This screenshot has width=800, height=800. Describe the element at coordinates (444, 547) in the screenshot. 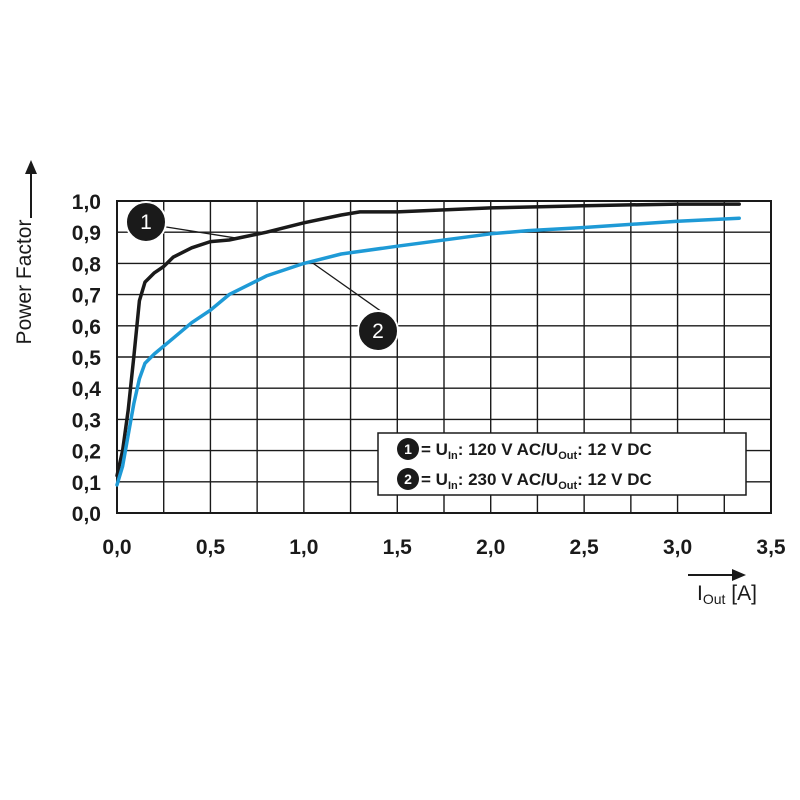

I see `x-tick-labels: 0,0 0,5 1,0 1,5 2,0 2,5 3,0 3,5` at that location.